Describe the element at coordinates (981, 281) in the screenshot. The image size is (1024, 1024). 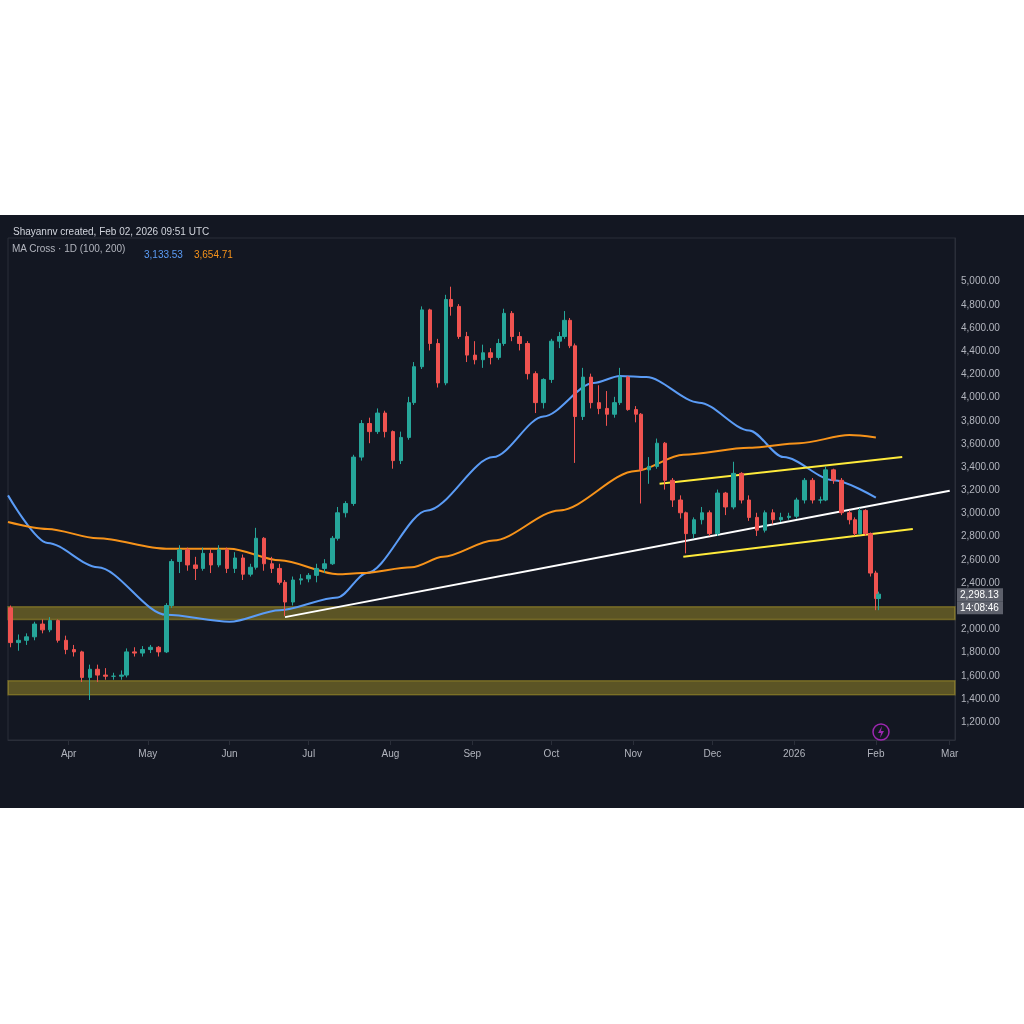
I see `y-tick-label: 5,000.00` at that location.